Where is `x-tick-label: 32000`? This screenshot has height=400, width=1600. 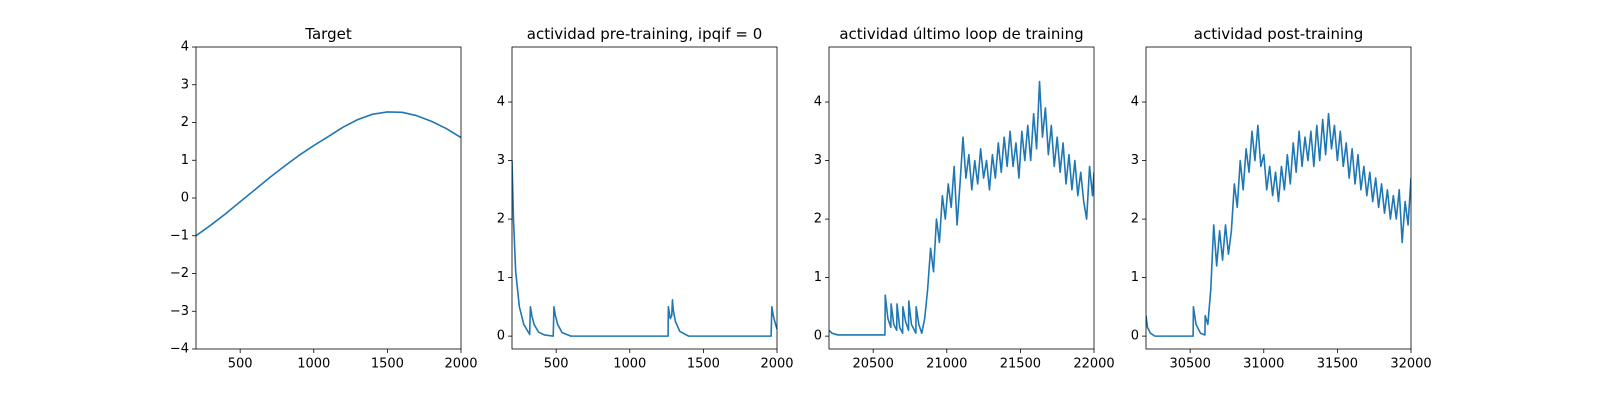 x-tick-label: 32000 is located at coordinates (1410, 364).